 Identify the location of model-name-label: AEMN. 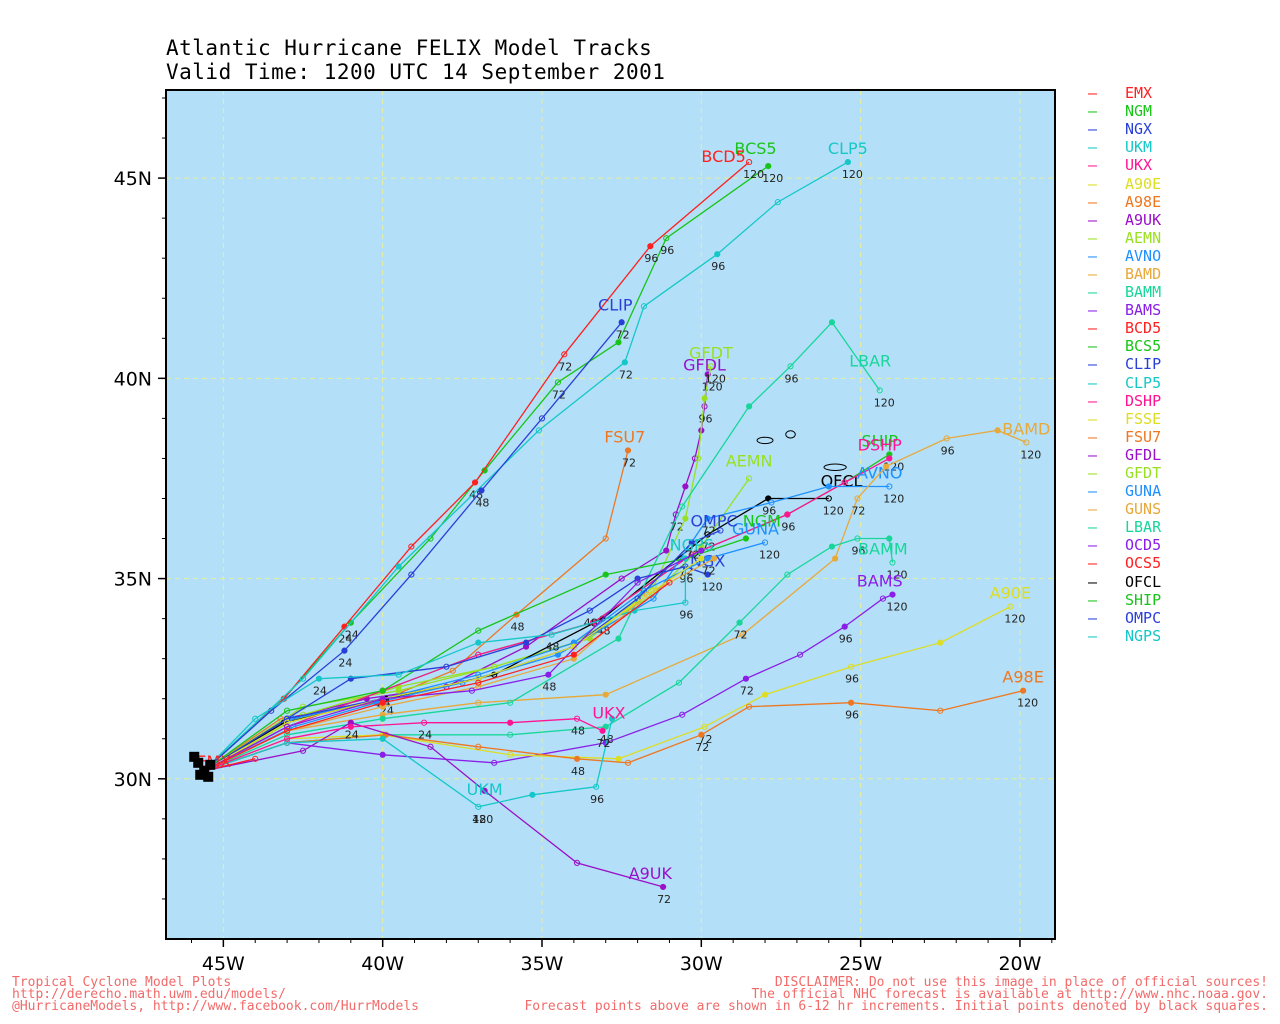
(749, 460).